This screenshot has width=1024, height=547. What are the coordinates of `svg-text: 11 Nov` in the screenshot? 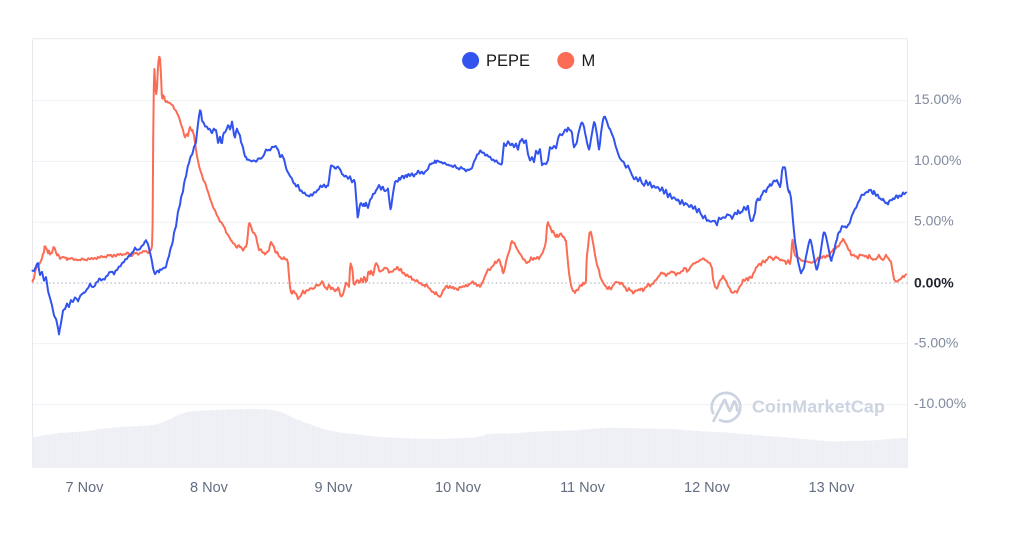 It's located at (583, 488).